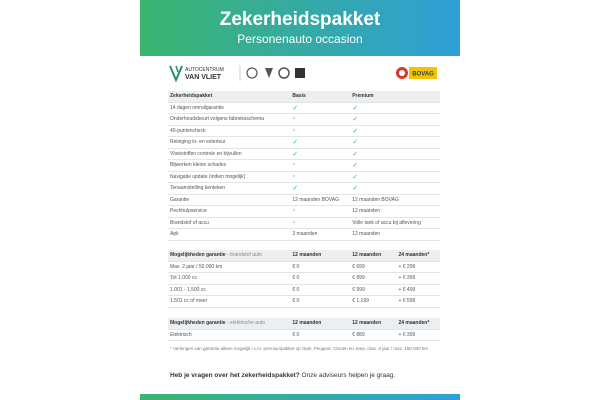  I want to click on row: Apk 3 maanden 12 maanden, so click(304, 234).